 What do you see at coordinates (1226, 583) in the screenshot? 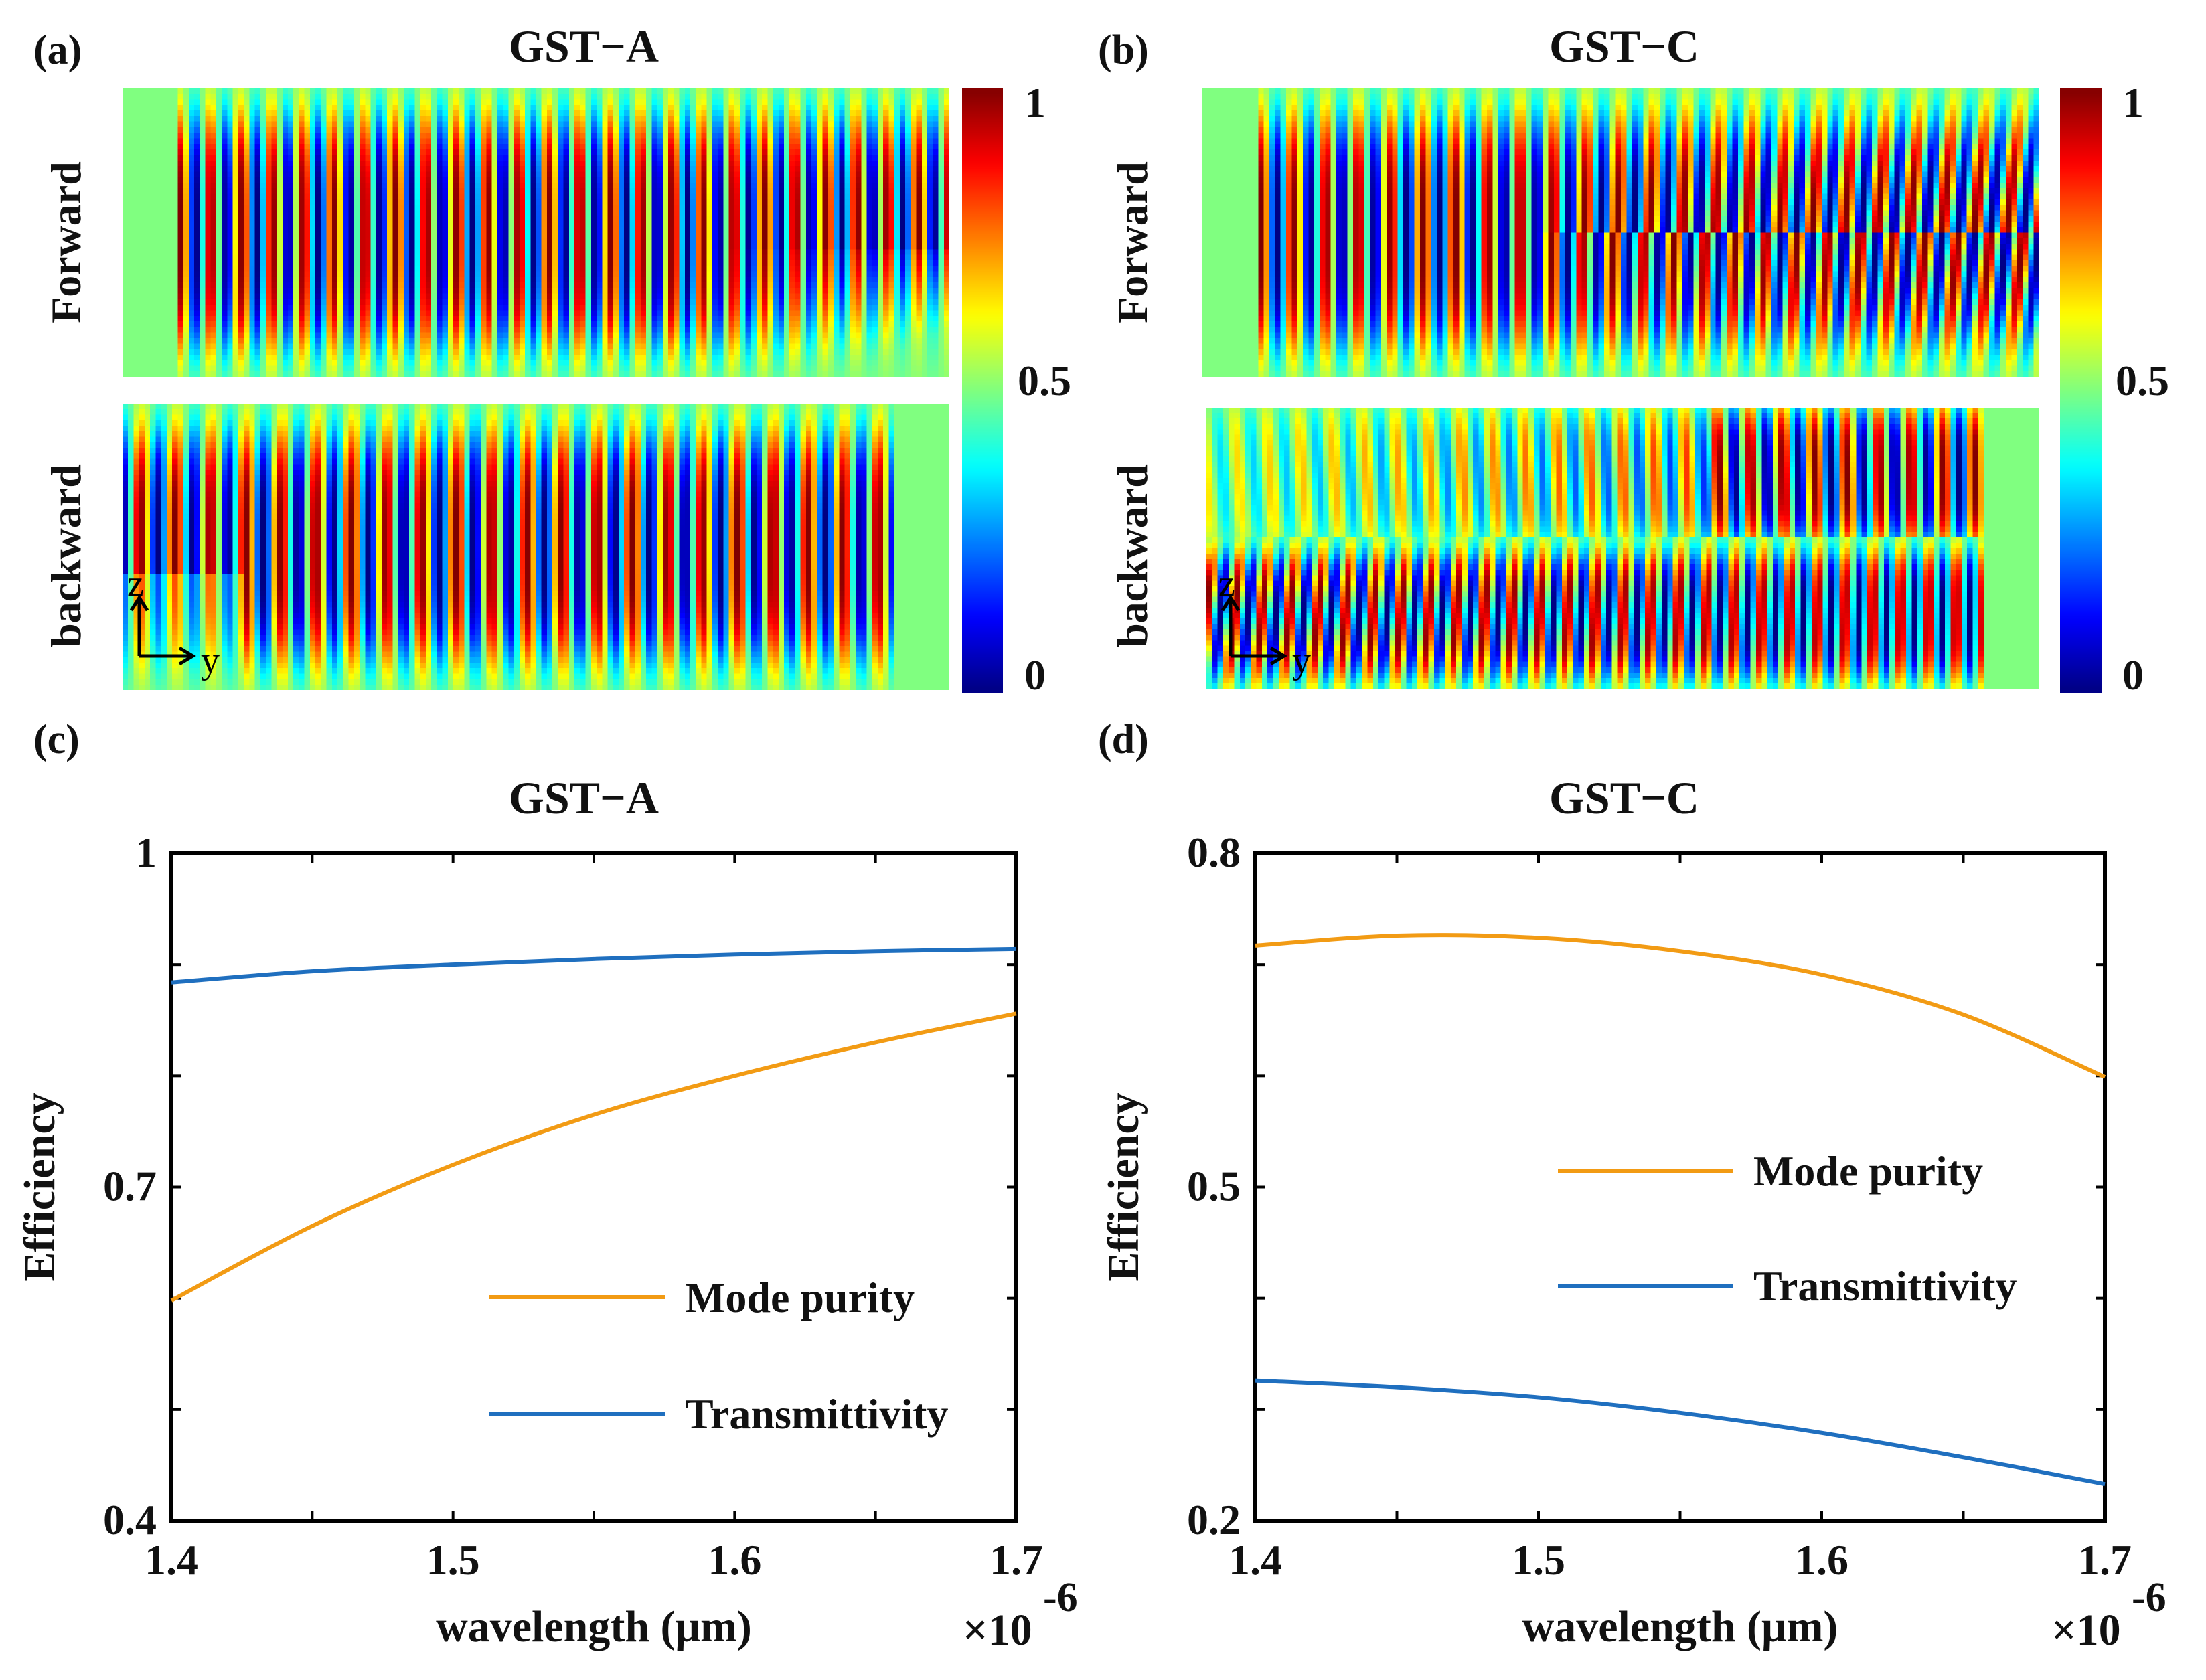
I see `axis-z-label-b: z` at bounding box center [1226, 583].